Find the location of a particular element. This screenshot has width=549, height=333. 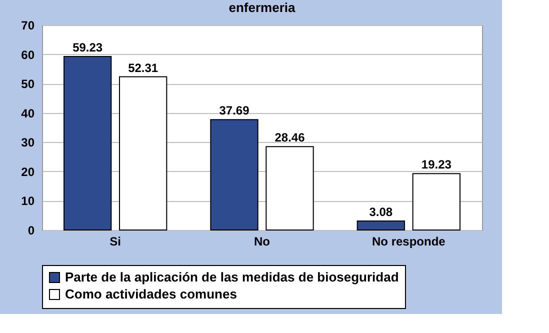

y-tick-label: 10 is located at coordinates (28, 201).